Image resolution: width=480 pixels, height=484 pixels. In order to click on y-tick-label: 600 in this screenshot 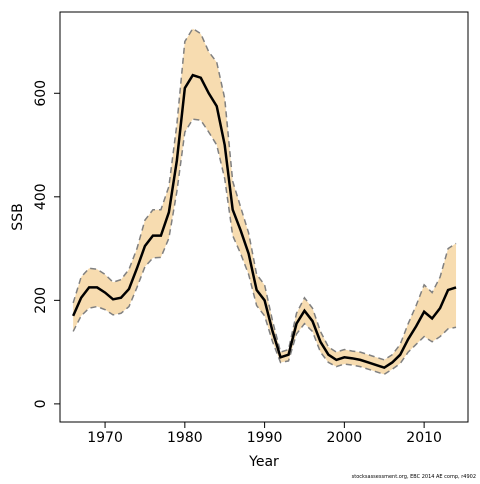, I will do `click(41, 93)`.